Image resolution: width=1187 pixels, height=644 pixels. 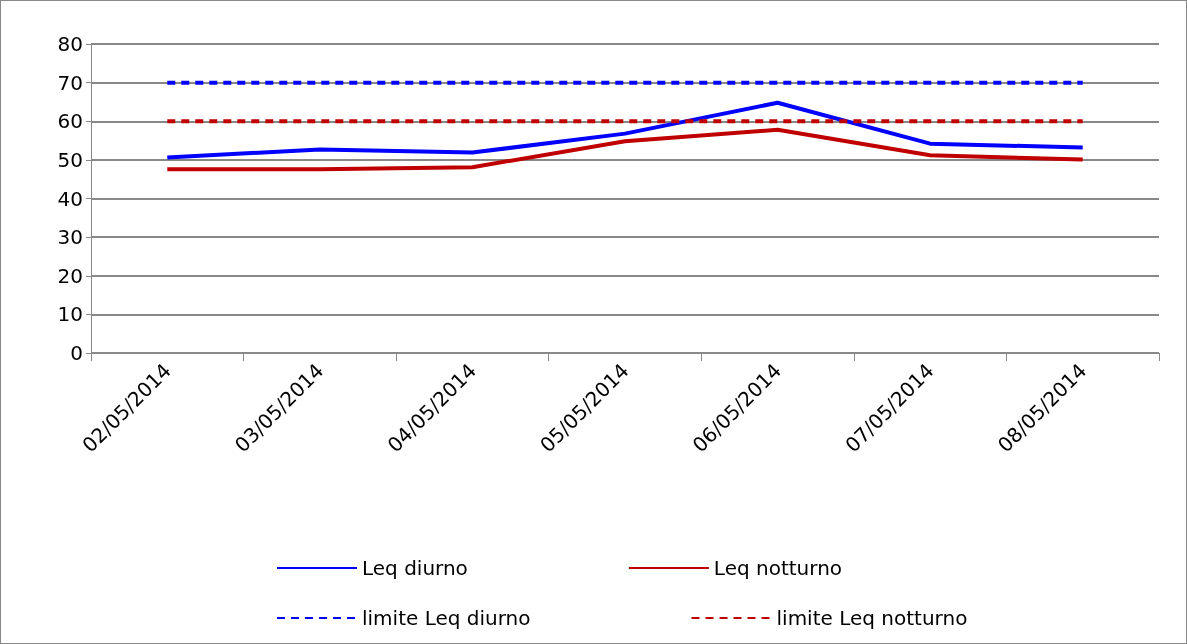 What do you see at coordinates (76, 353) in the screenshot?
I see `y-tick-label: 0` at bounding box center [76, 353].